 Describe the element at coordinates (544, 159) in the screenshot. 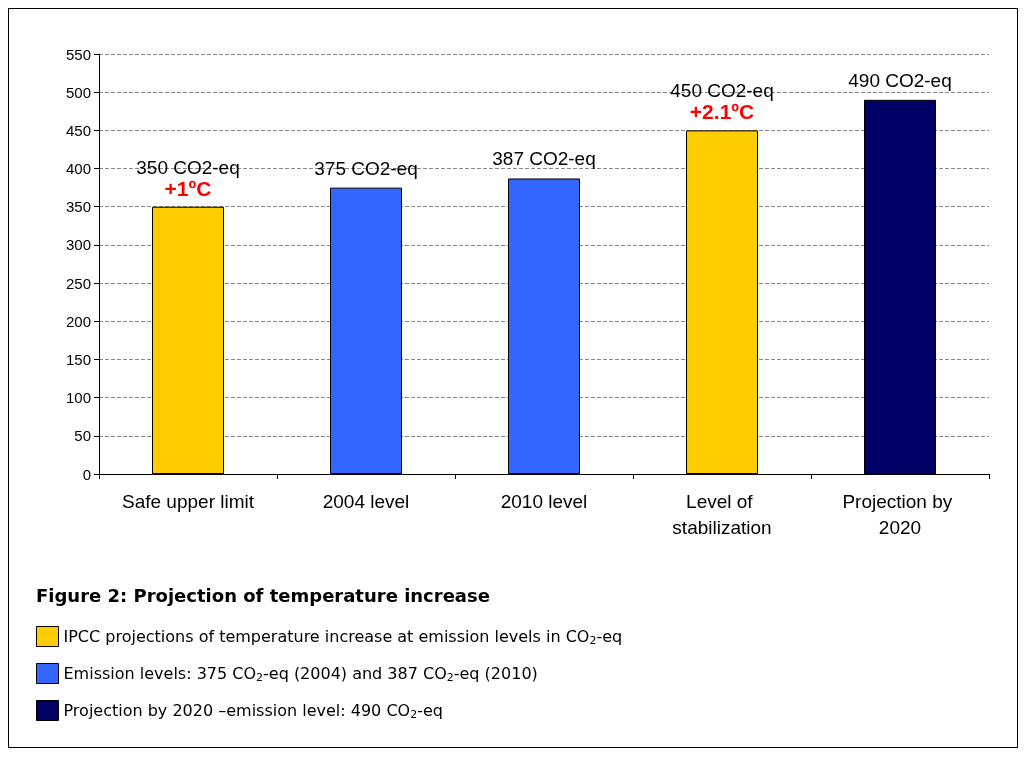

I see `data-label: 387 CO2-eq` at that location.